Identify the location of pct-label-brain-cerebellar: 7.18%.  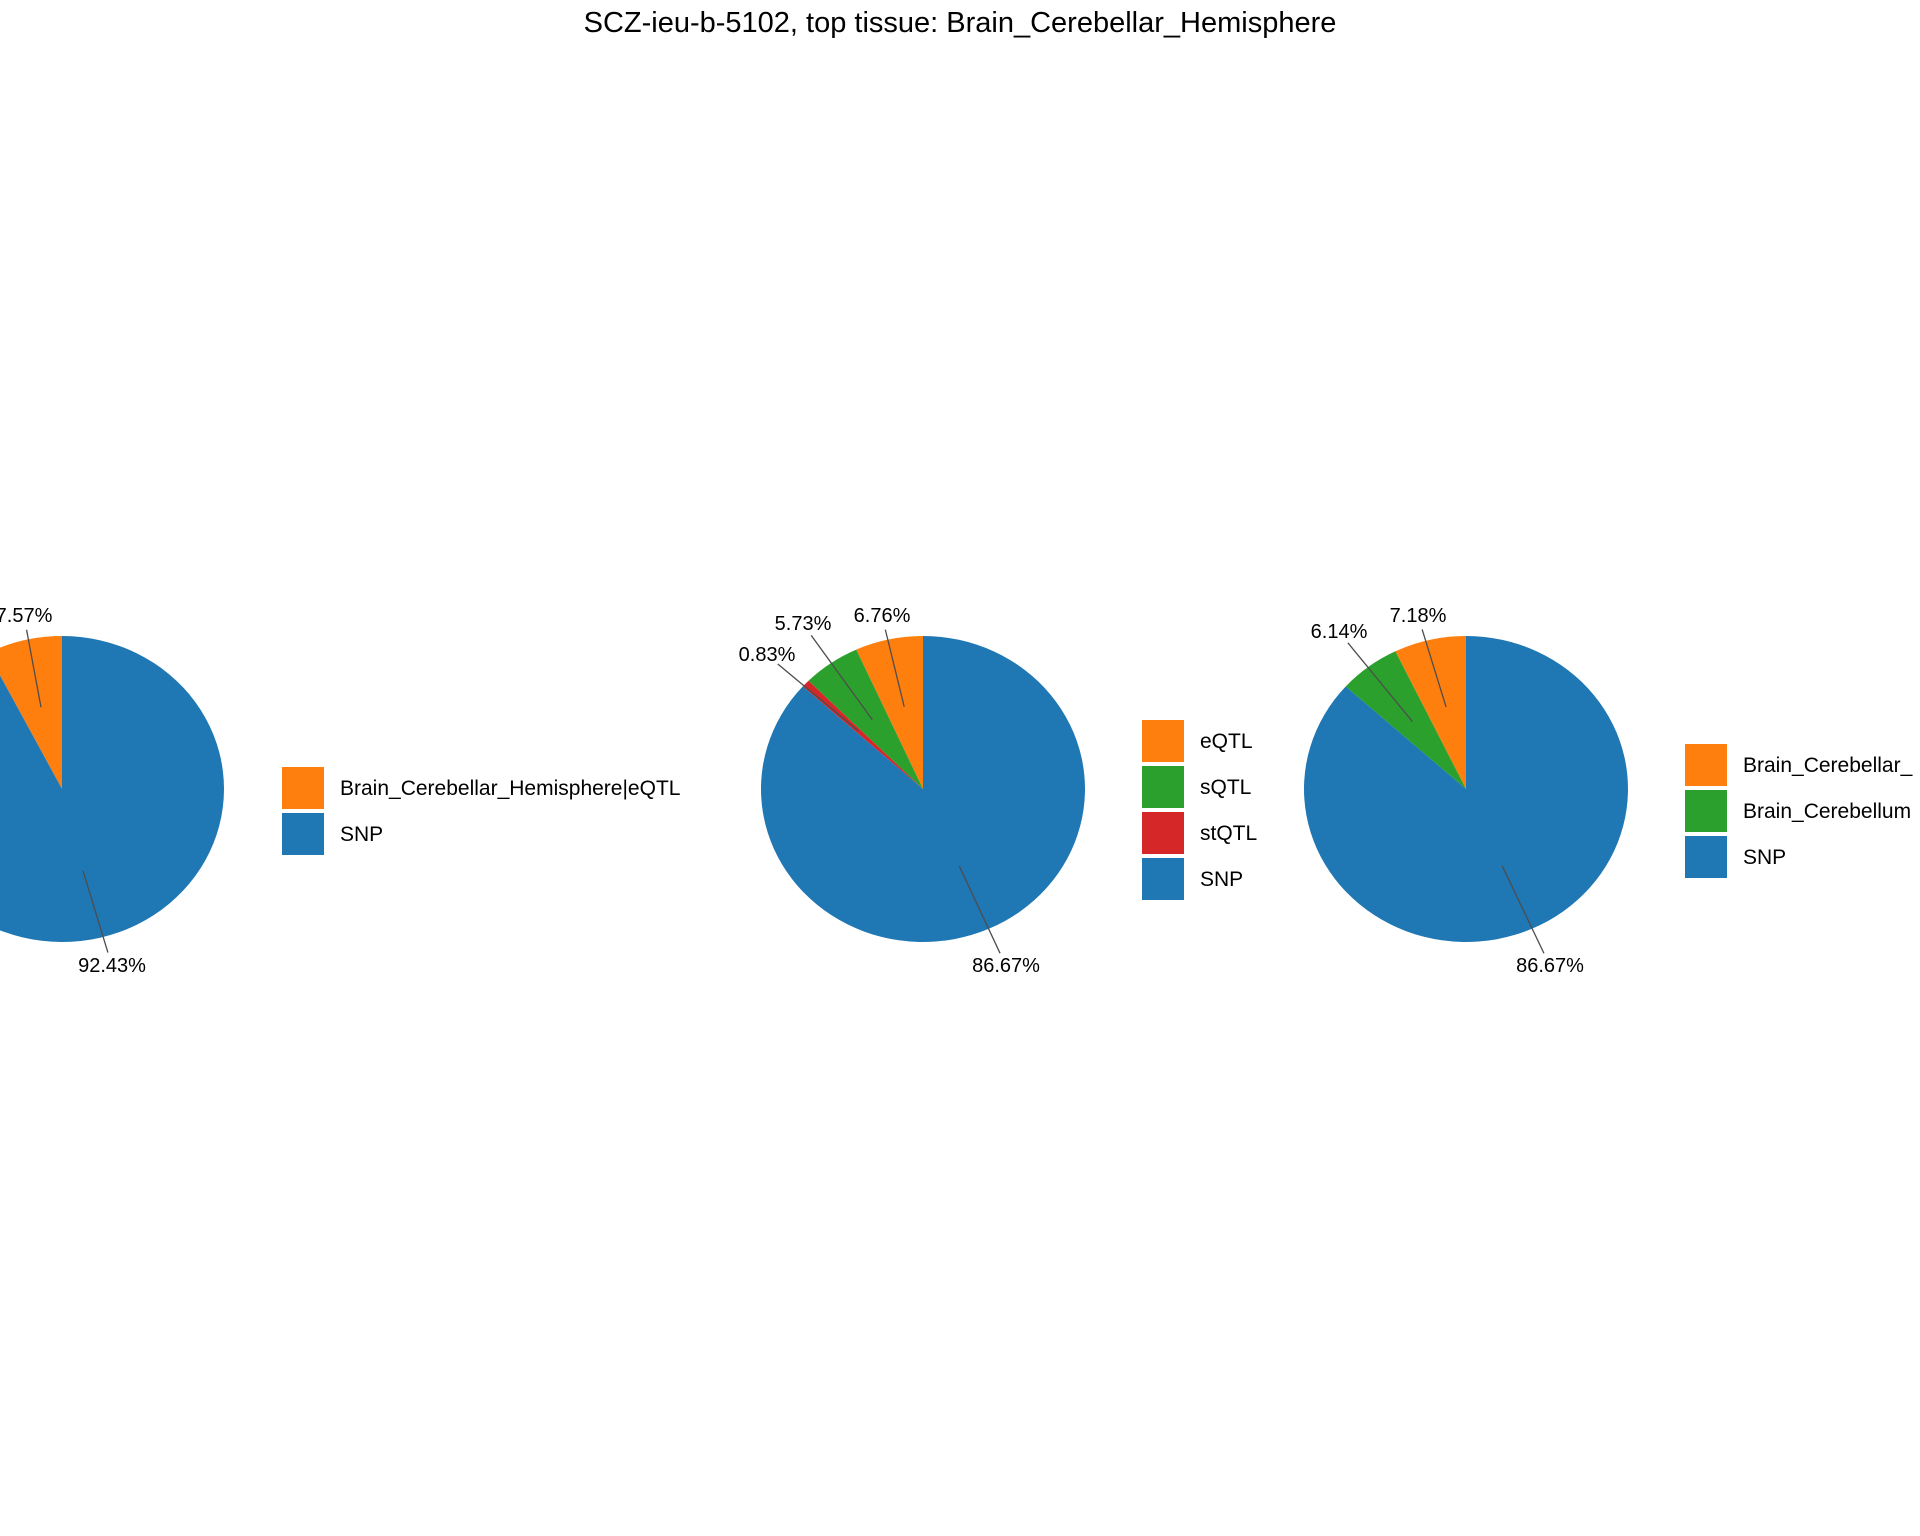
(1418, 616).